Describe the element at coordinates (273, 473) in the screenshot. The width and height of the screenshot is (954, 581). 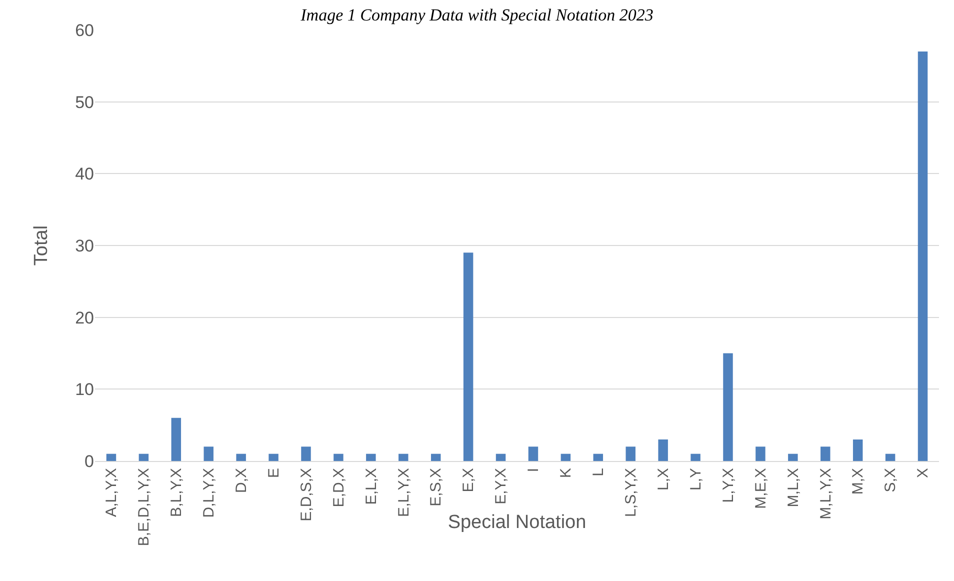
I see `x-tick-label: E` at that location.